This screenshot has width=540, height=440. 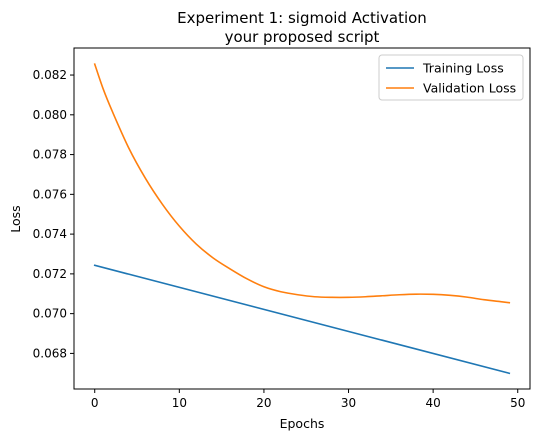 I want to click on y-tick-label: 0.068, so click(x=50, y=353).